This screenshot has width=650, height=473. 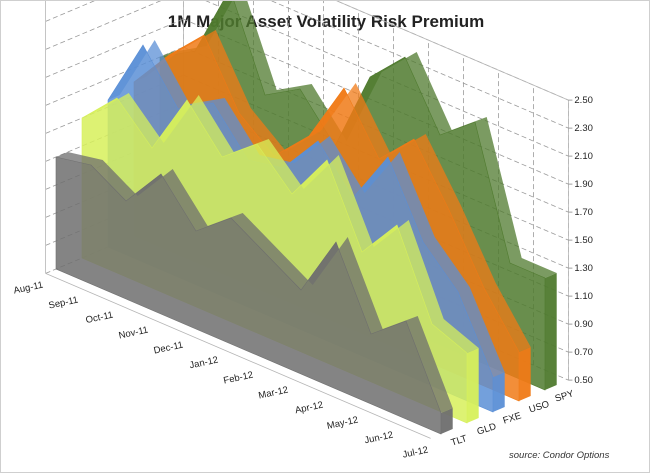 What do you see at coordinates (583, 324) in the screenshot?
I see `y-tick-label: 0.90` at bounding box center [583, 324].